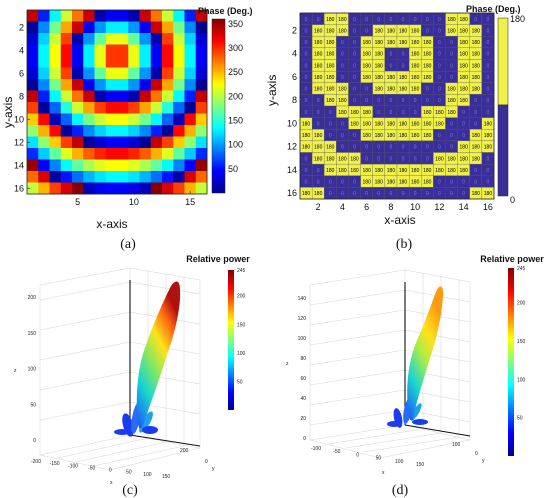 The height and width of the screenshot is (498, 550). I want to click on colorbar-b-tick-180: 180, so click(517, 19).